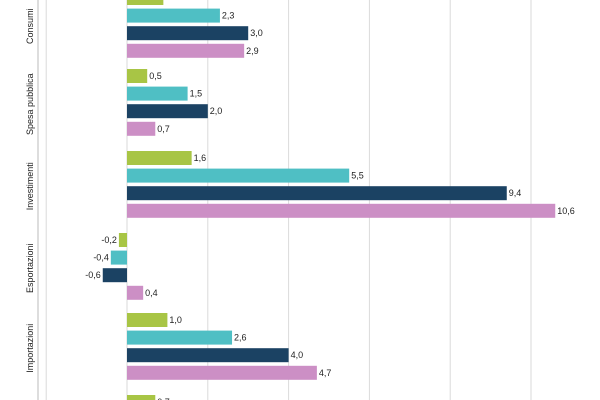 The image size is (600, 400). What do you see at coordinates (566, 211) in the screenshot?
I see `data-label: 10,6` at bounding box center [566, 211].